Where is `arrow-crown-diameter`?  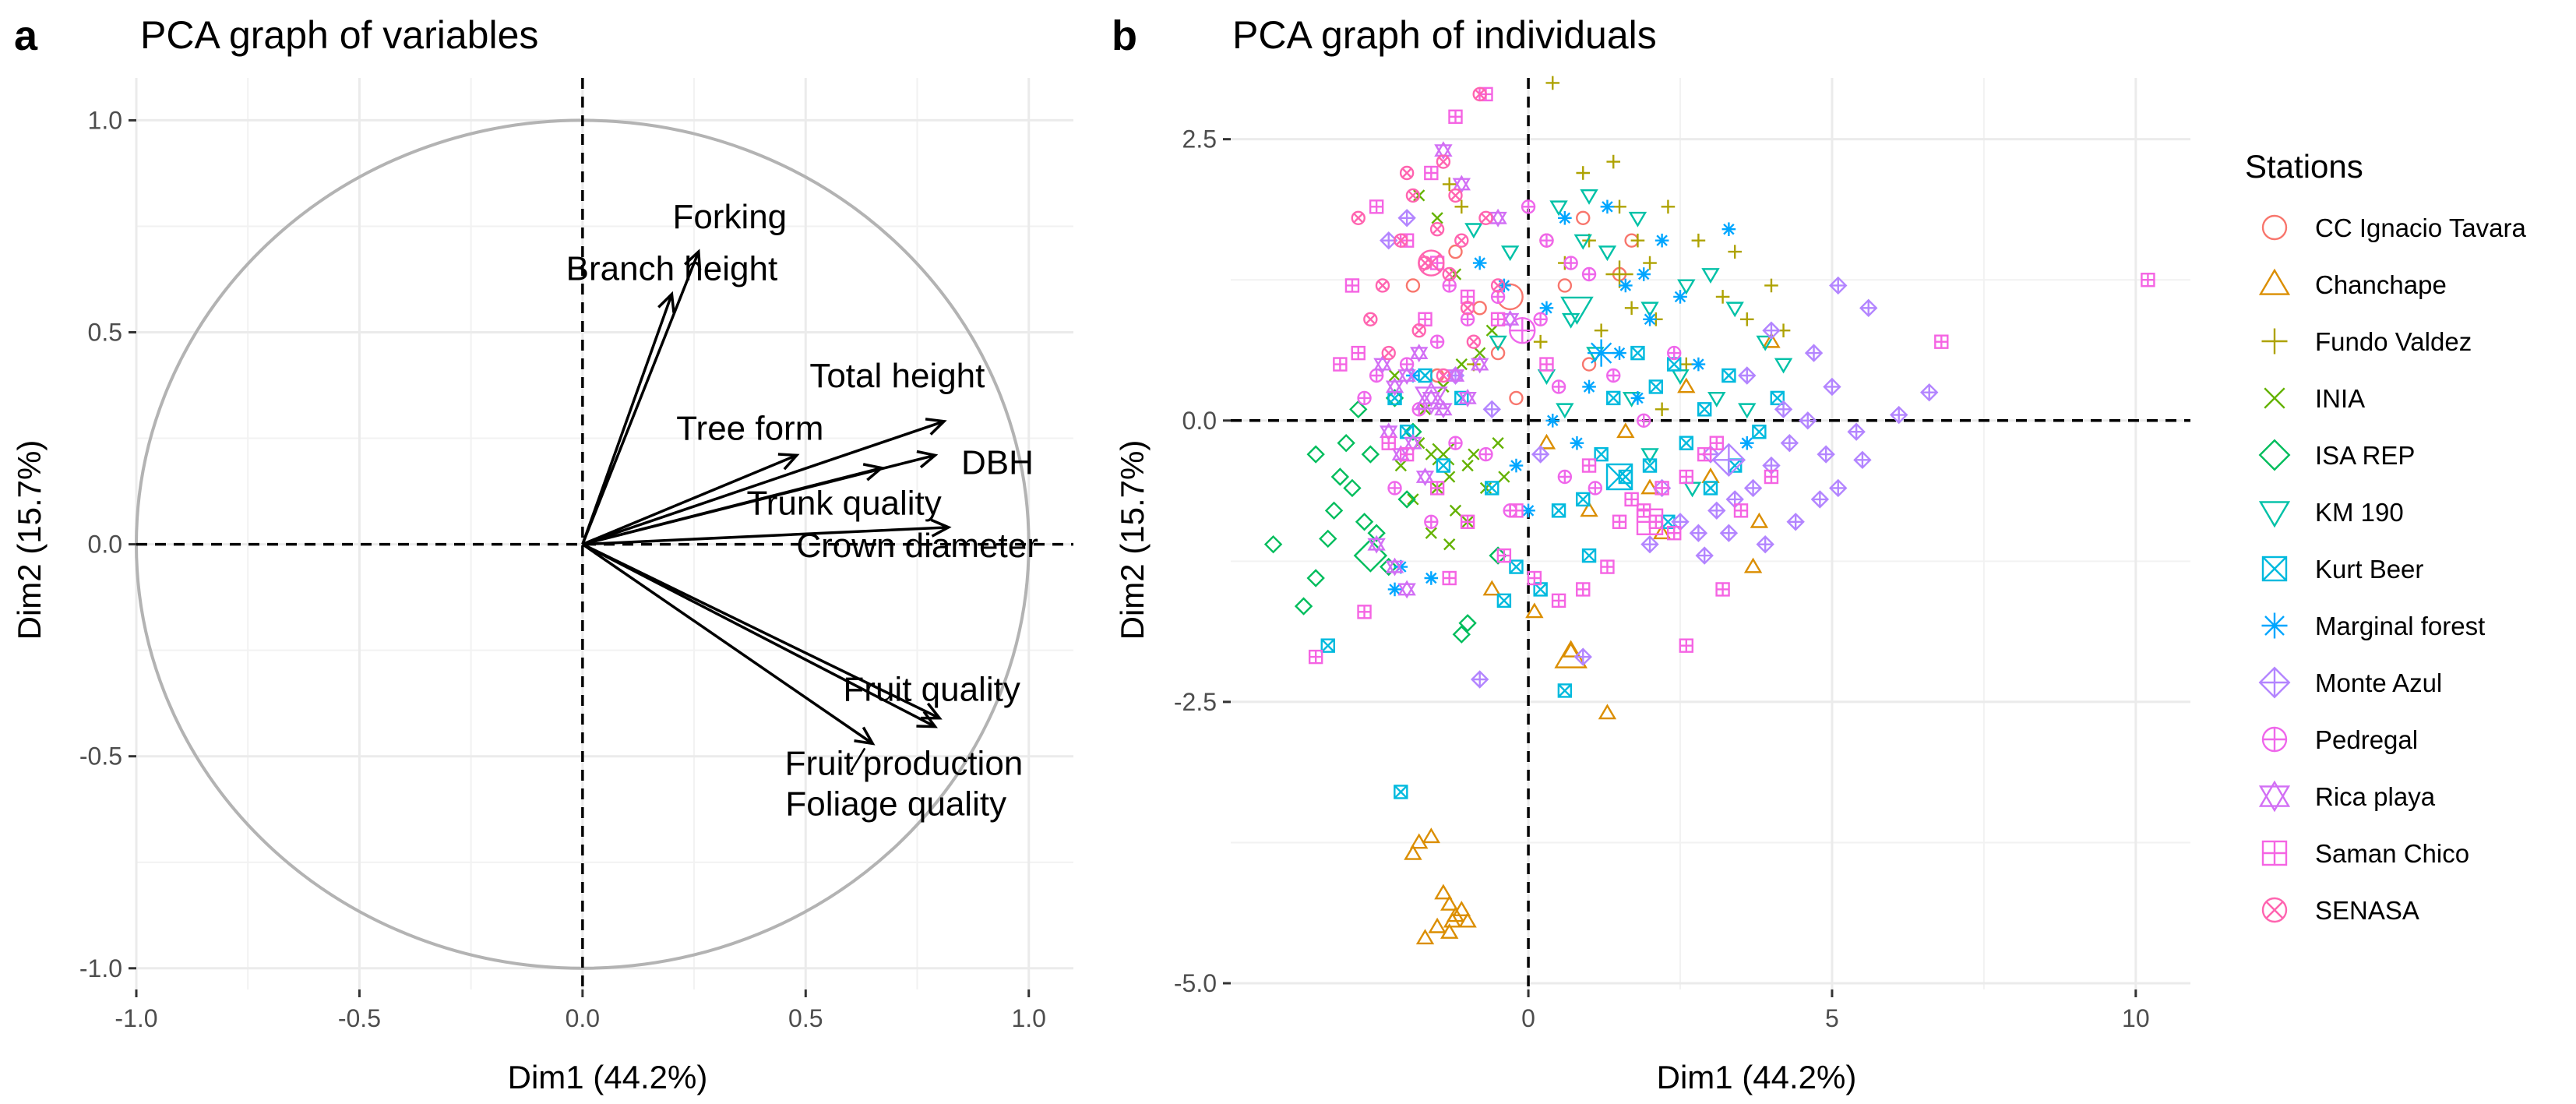
arrow-crown-diameter is located at coordinates (765, 536).